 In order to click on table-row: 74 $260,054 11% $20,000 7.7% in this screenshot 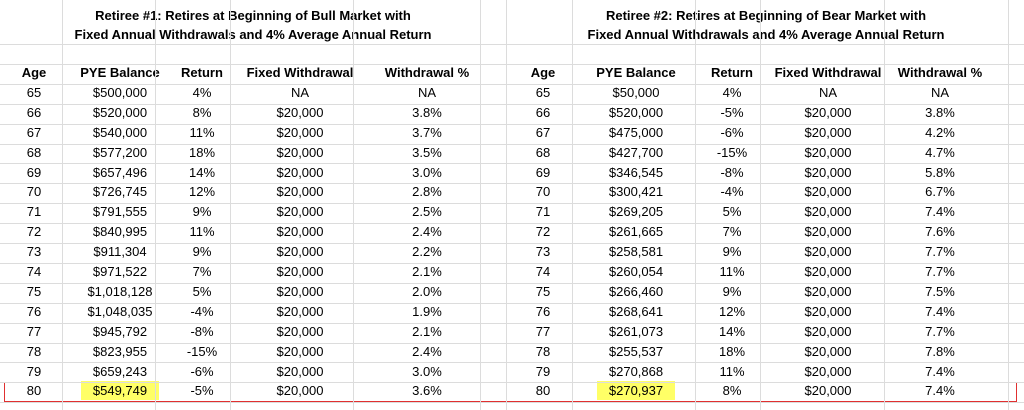, I will do `click(766, 271)`.